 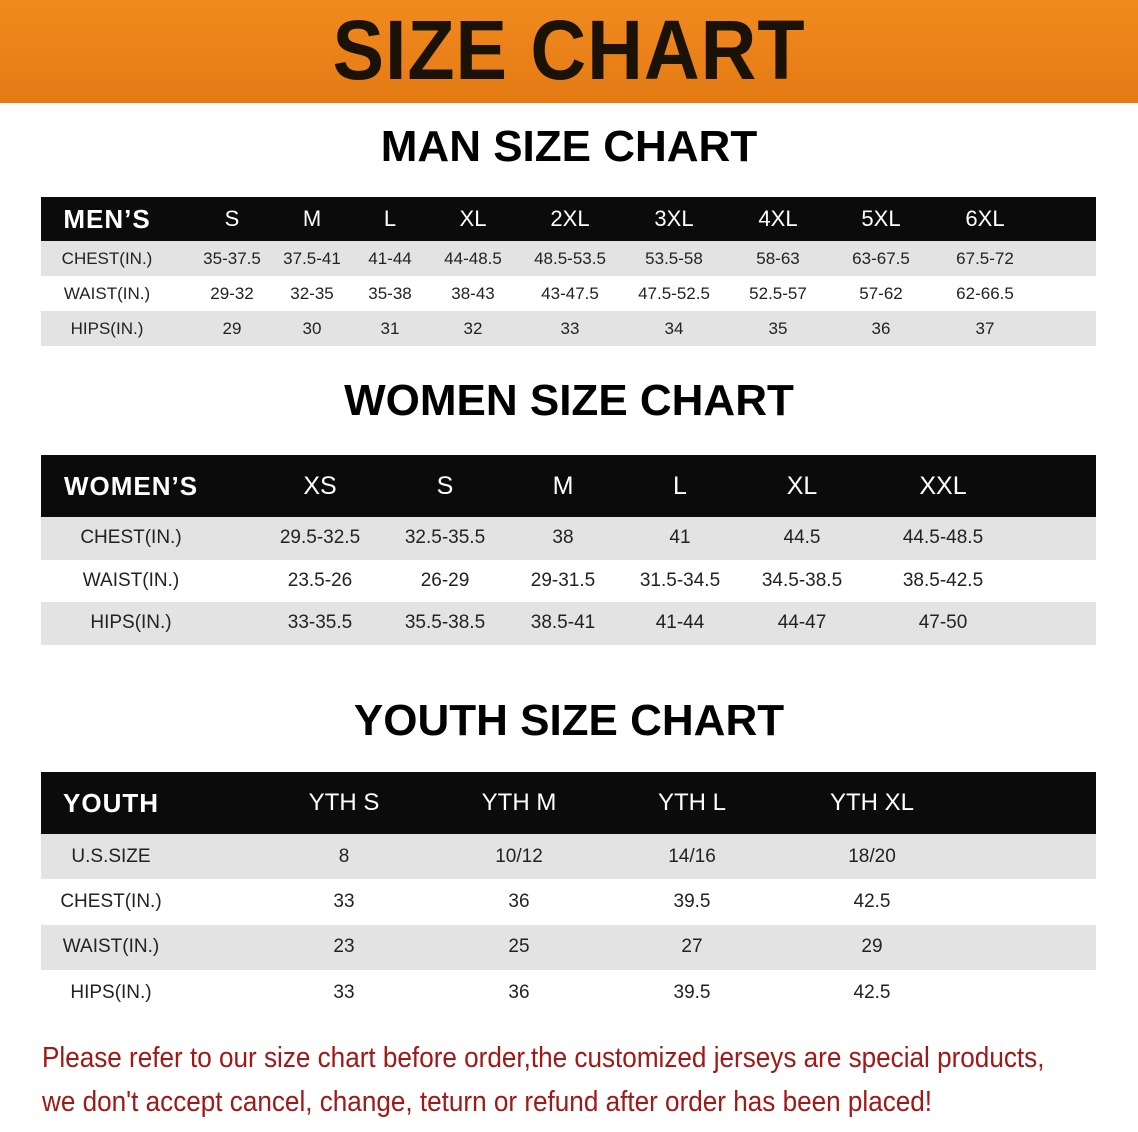 I want to click on table-cell: 38.5-42.5, so click(x=943, y=580).